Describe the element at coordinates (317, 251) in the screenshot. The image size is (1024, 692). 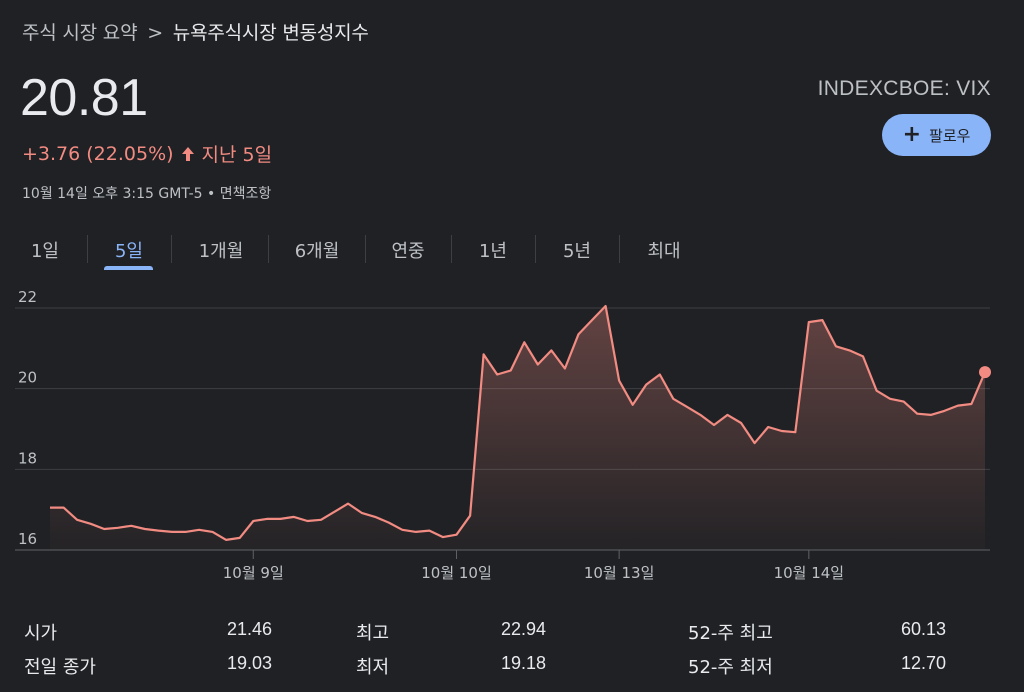
I see `tab-6m: 6개월` at that location.